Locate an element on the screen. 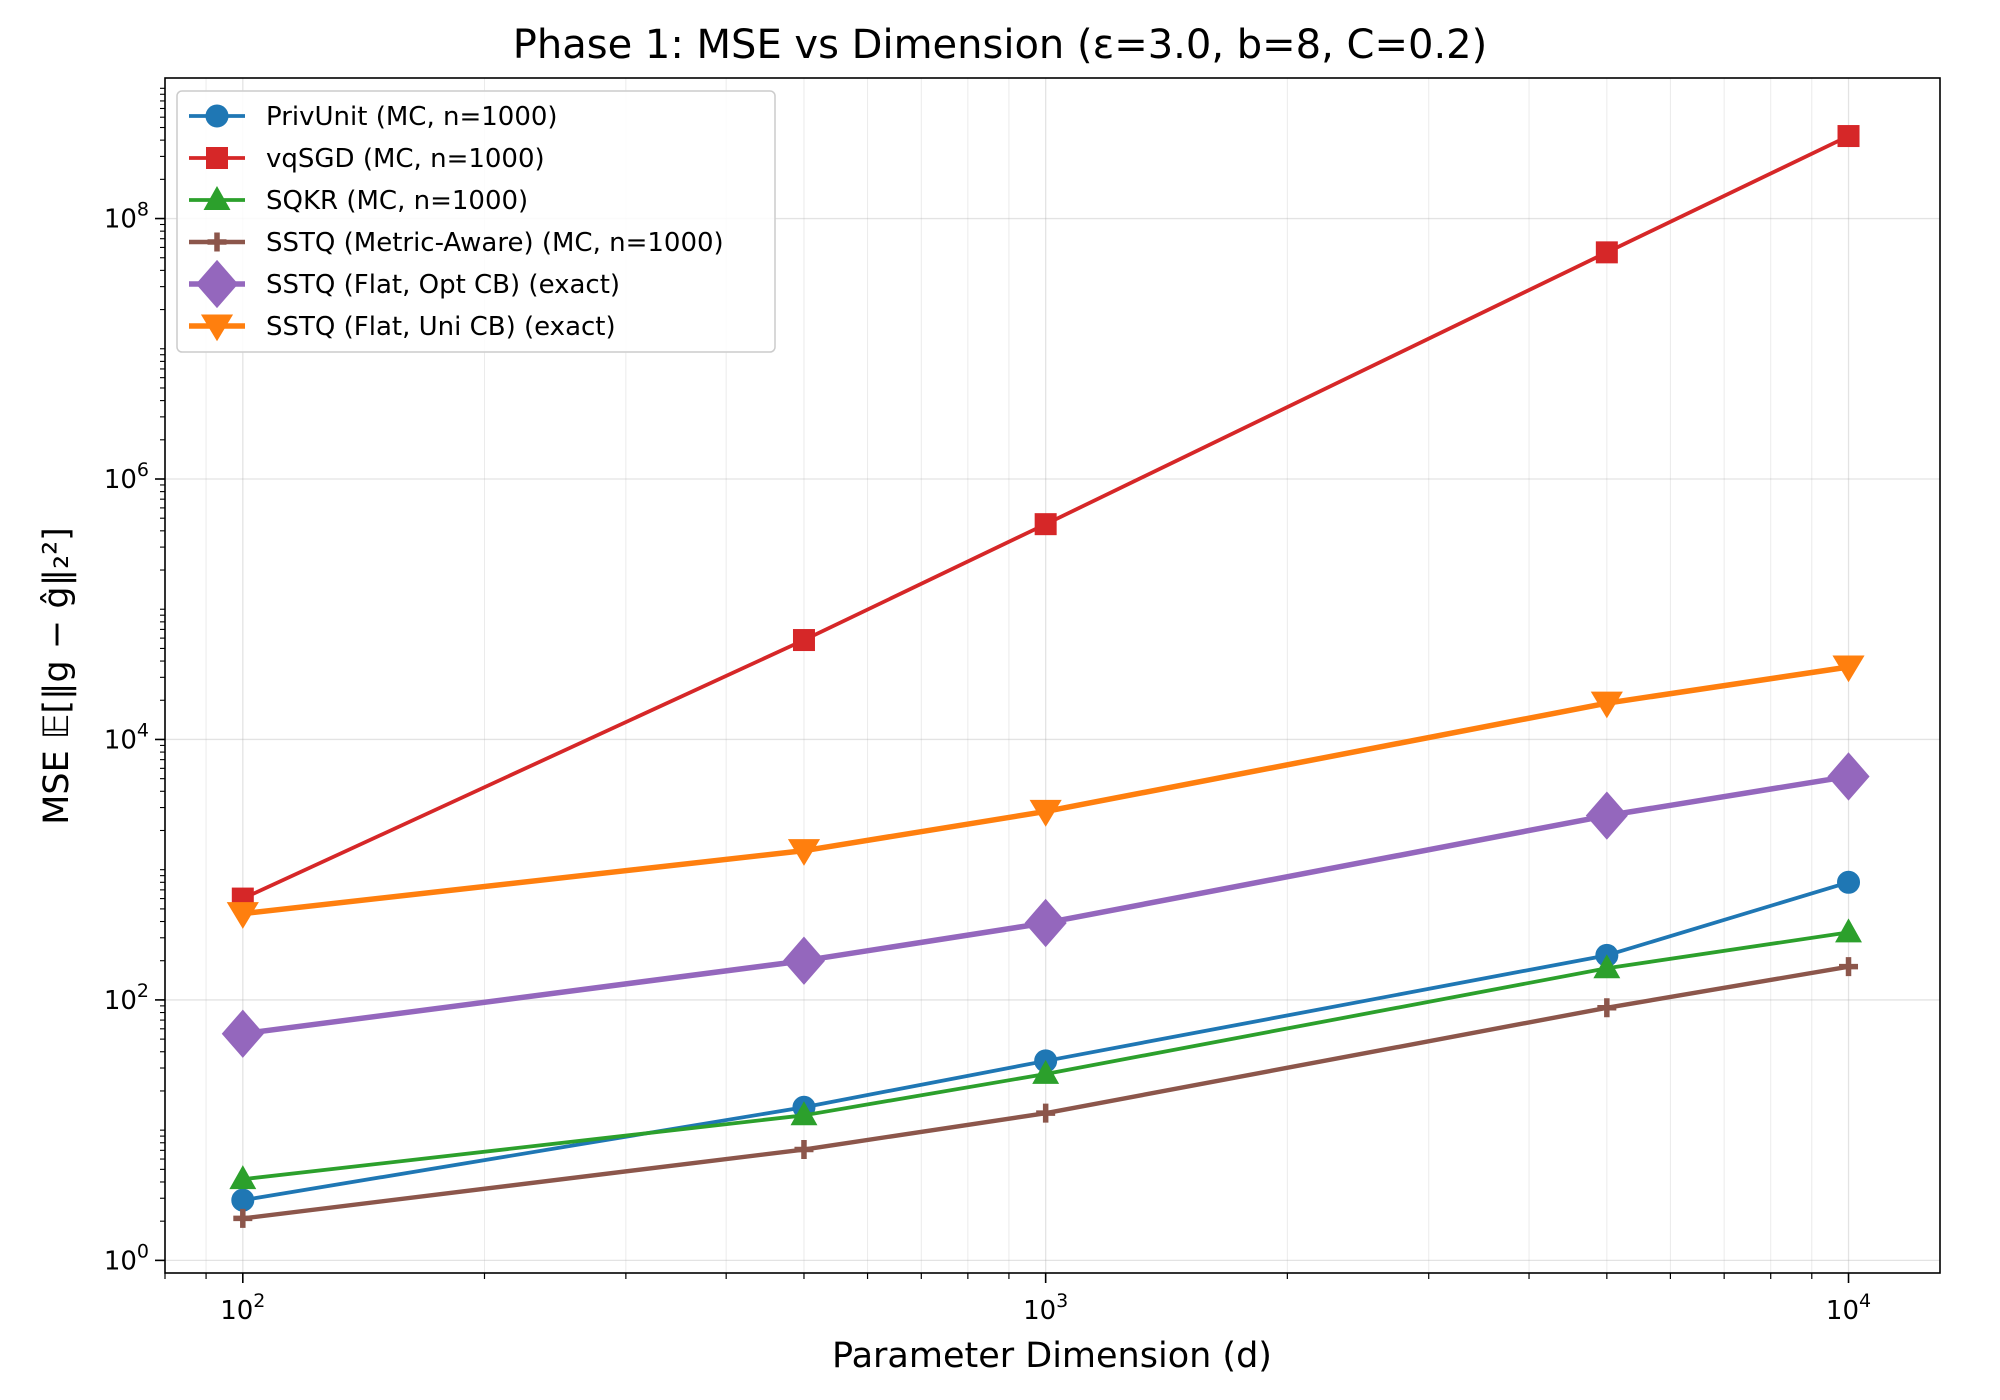  x-axis-label: Parameter Dimension (d) is located at coordinates (1052, 1356).